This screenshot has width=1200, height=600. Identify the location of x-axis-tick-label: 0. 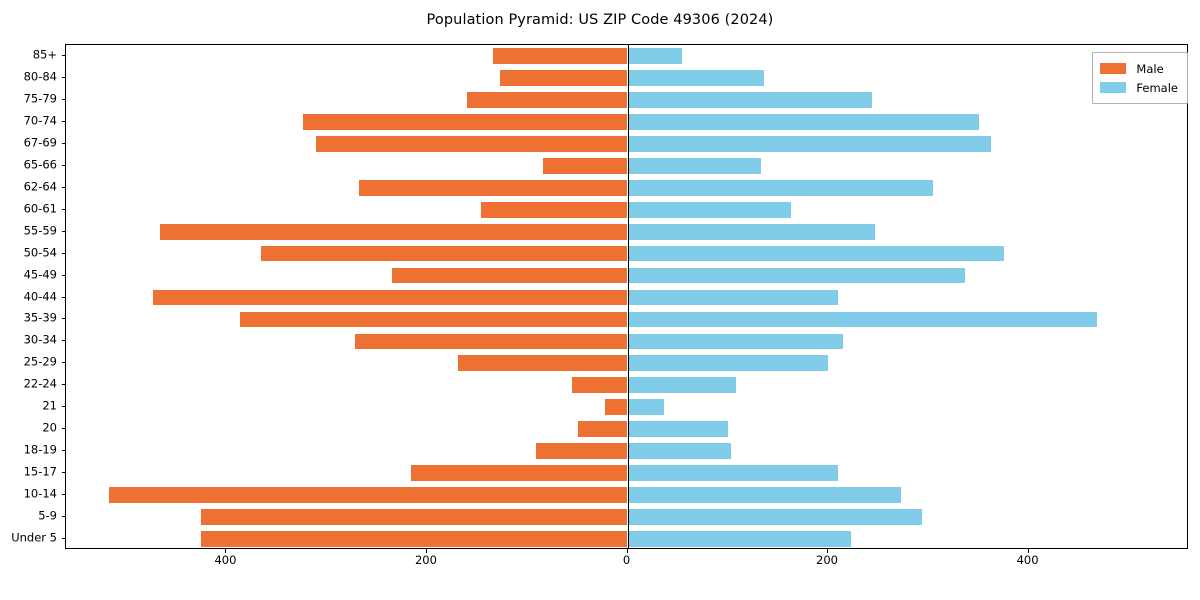
(626, 560).